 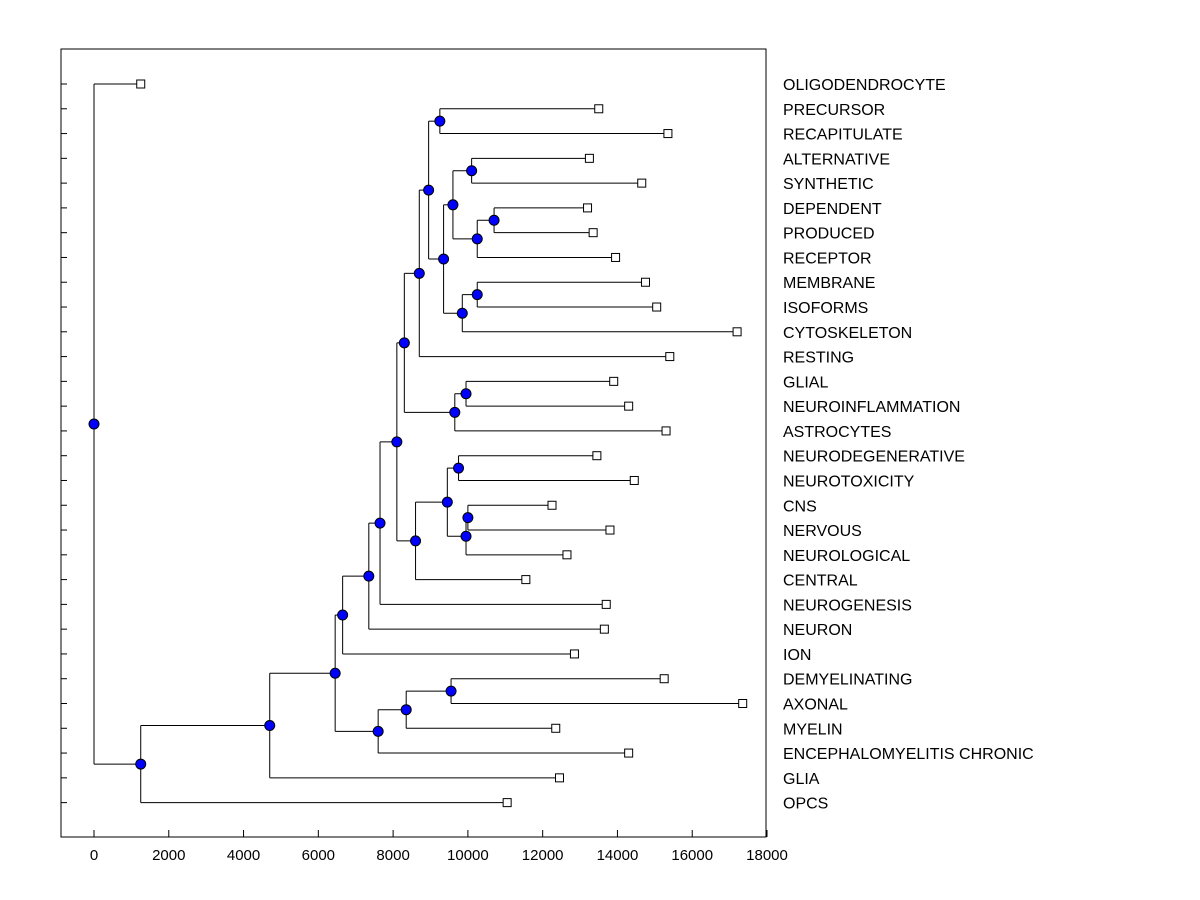 I want to click on leaf-marker-oligodendrocyte, so click(x=141, y=84).